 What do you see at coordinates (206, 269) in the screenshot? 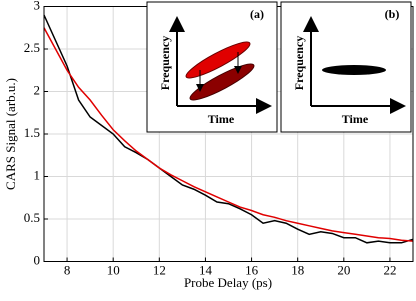
I see `x-tick-label: 14` at bounding box center [206, 269].